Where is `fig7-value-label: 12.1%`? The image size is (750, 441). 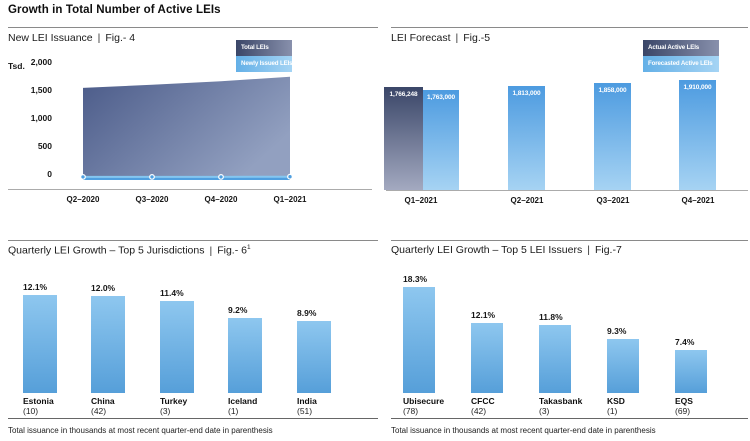 fig7-value-label: 12.1% is located at coordinates (483, 315).